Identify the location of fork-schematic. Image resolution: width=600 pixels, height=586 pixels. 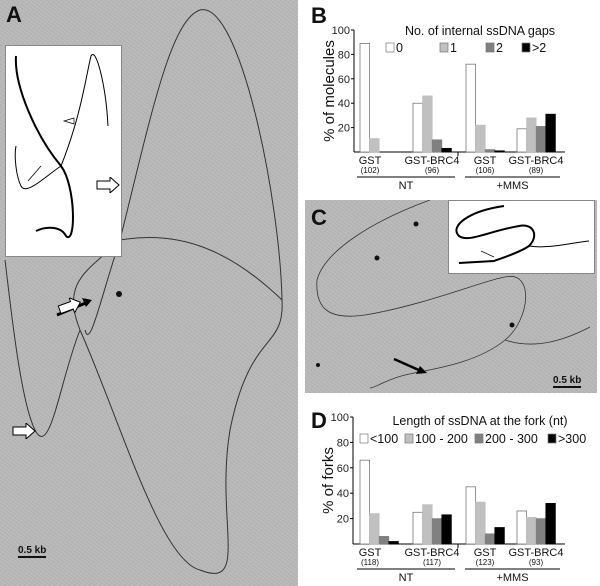
(522, 234).